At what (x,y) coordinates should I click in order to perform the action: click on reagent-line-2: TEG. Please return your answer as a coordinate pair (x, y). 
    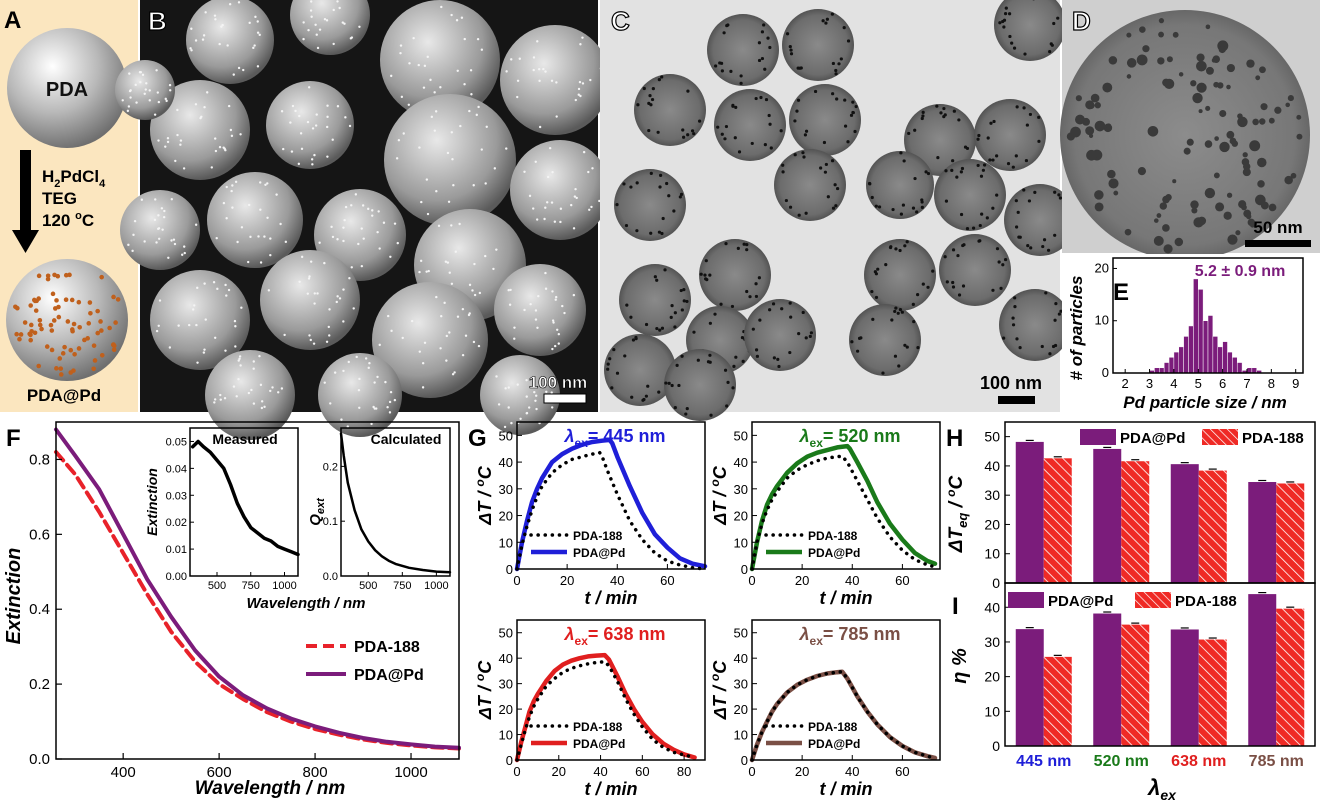
    Looking at the image, I should click on (59, 198).